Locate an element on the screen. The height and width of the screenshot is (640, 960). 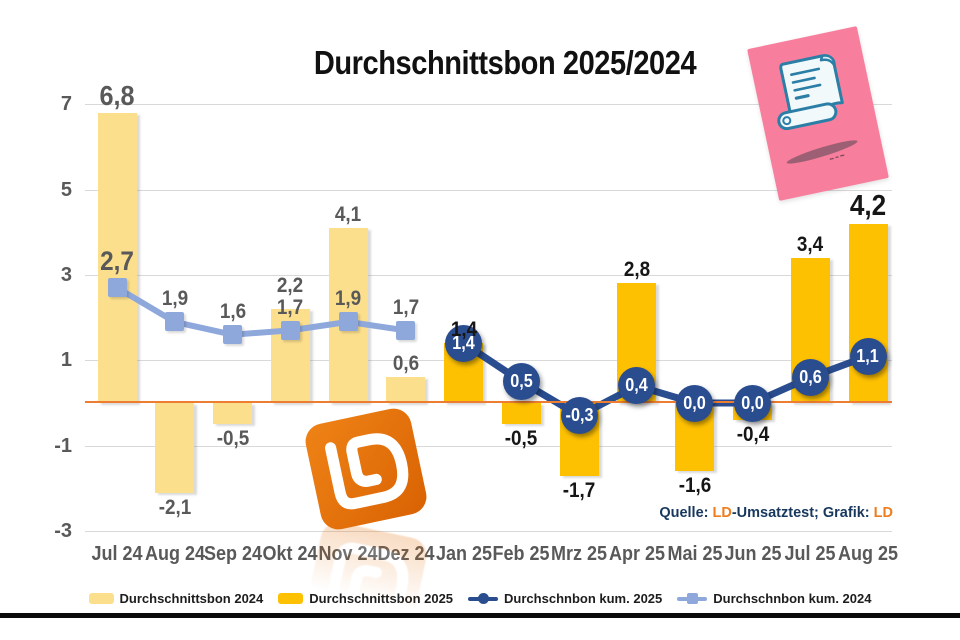
bottom-border is located at coordinates (480, 615).